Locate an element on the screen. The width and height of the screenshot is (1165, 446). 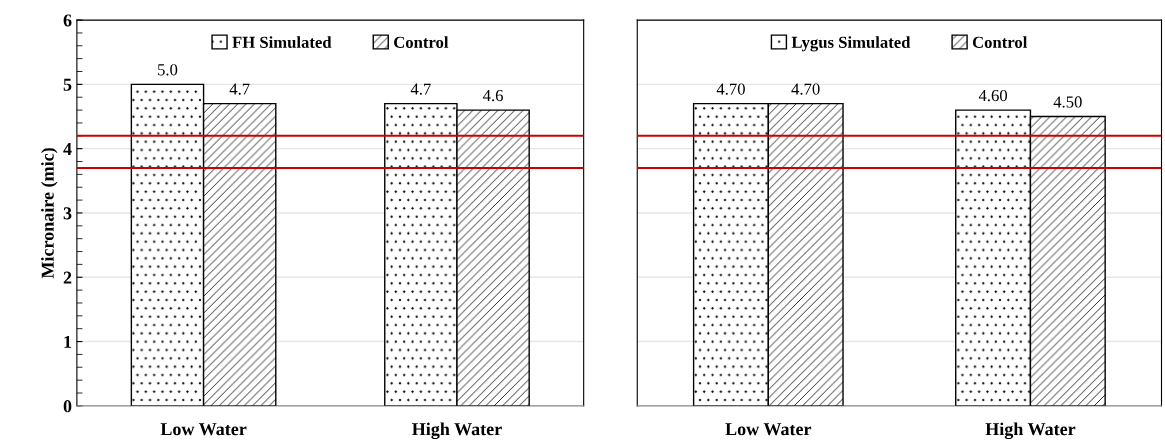
data-label: 5.0 is located at coordinates (168, 70).